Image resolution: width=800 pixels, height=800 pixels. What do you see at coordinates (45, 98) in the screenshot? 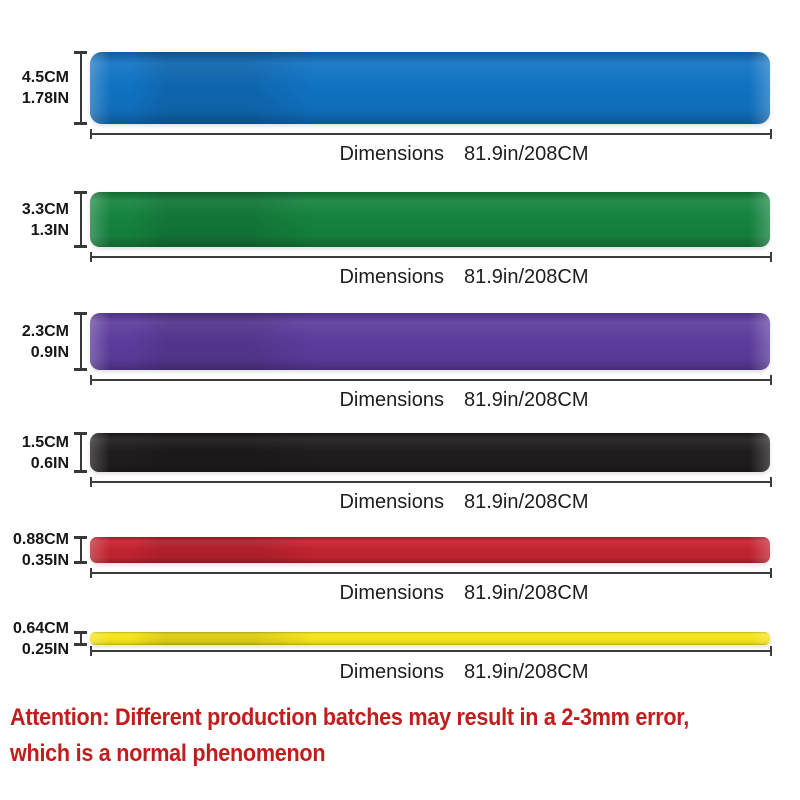
I see `width-in-value: 1.78IN` at bounding box center [45, 98].